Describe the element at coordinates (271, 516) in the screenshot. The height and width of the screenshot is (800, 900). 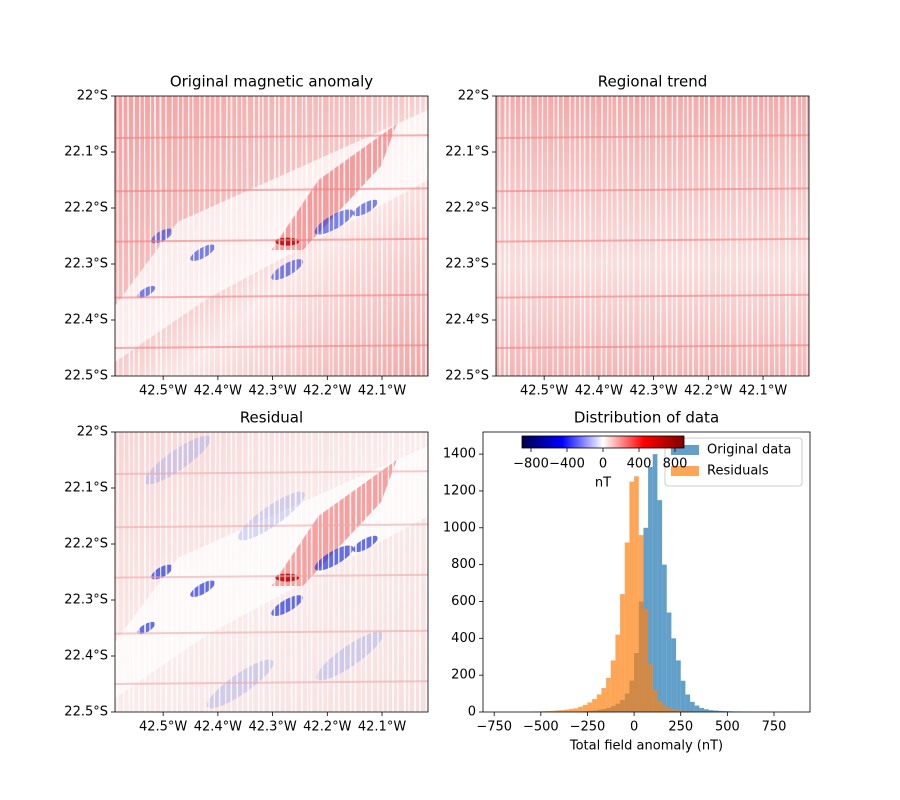
I see `residual-low` at that location.